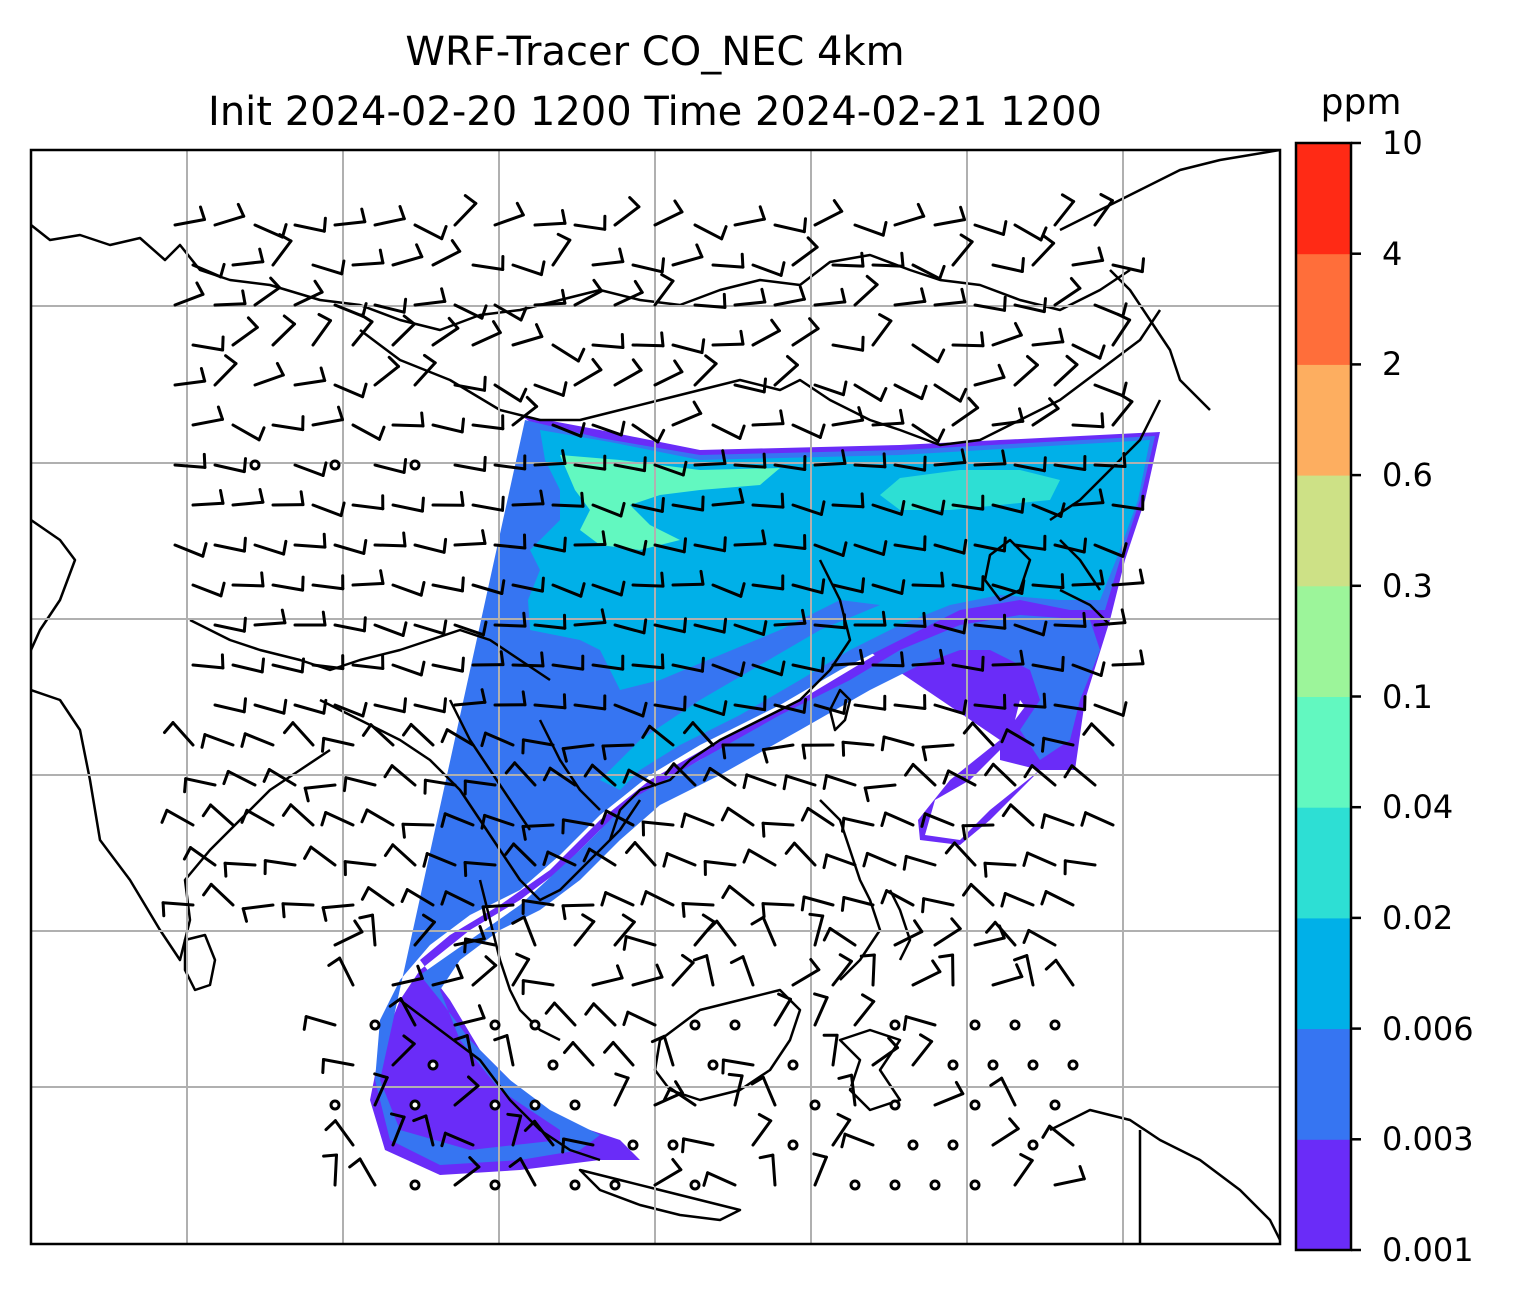 The image size is (1528, 1306). I want to click on colorbar-segment, so click(1323, 420).